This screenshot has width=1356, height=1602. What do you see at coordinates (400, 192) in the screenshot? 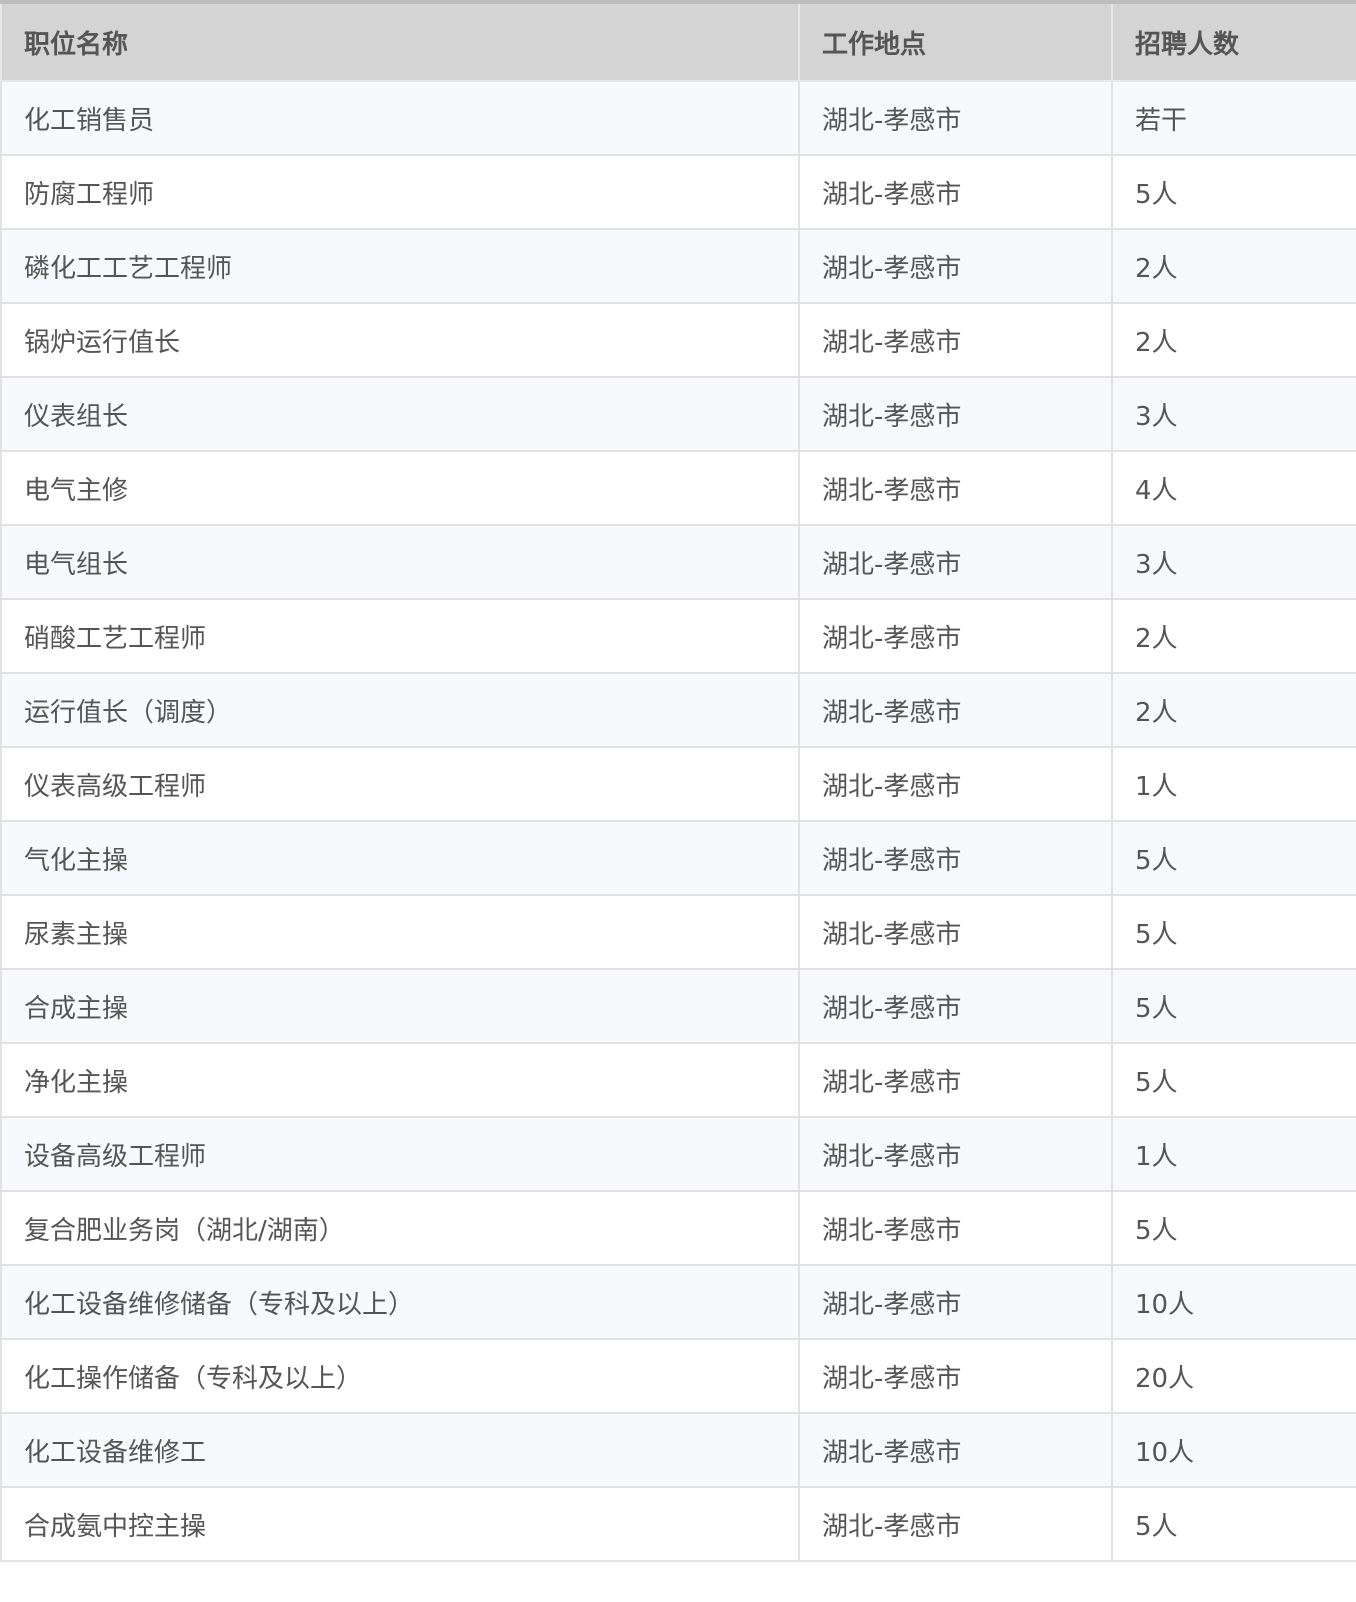
I see `cell-position: 防腐工程师` at bounding box center [400, 192].